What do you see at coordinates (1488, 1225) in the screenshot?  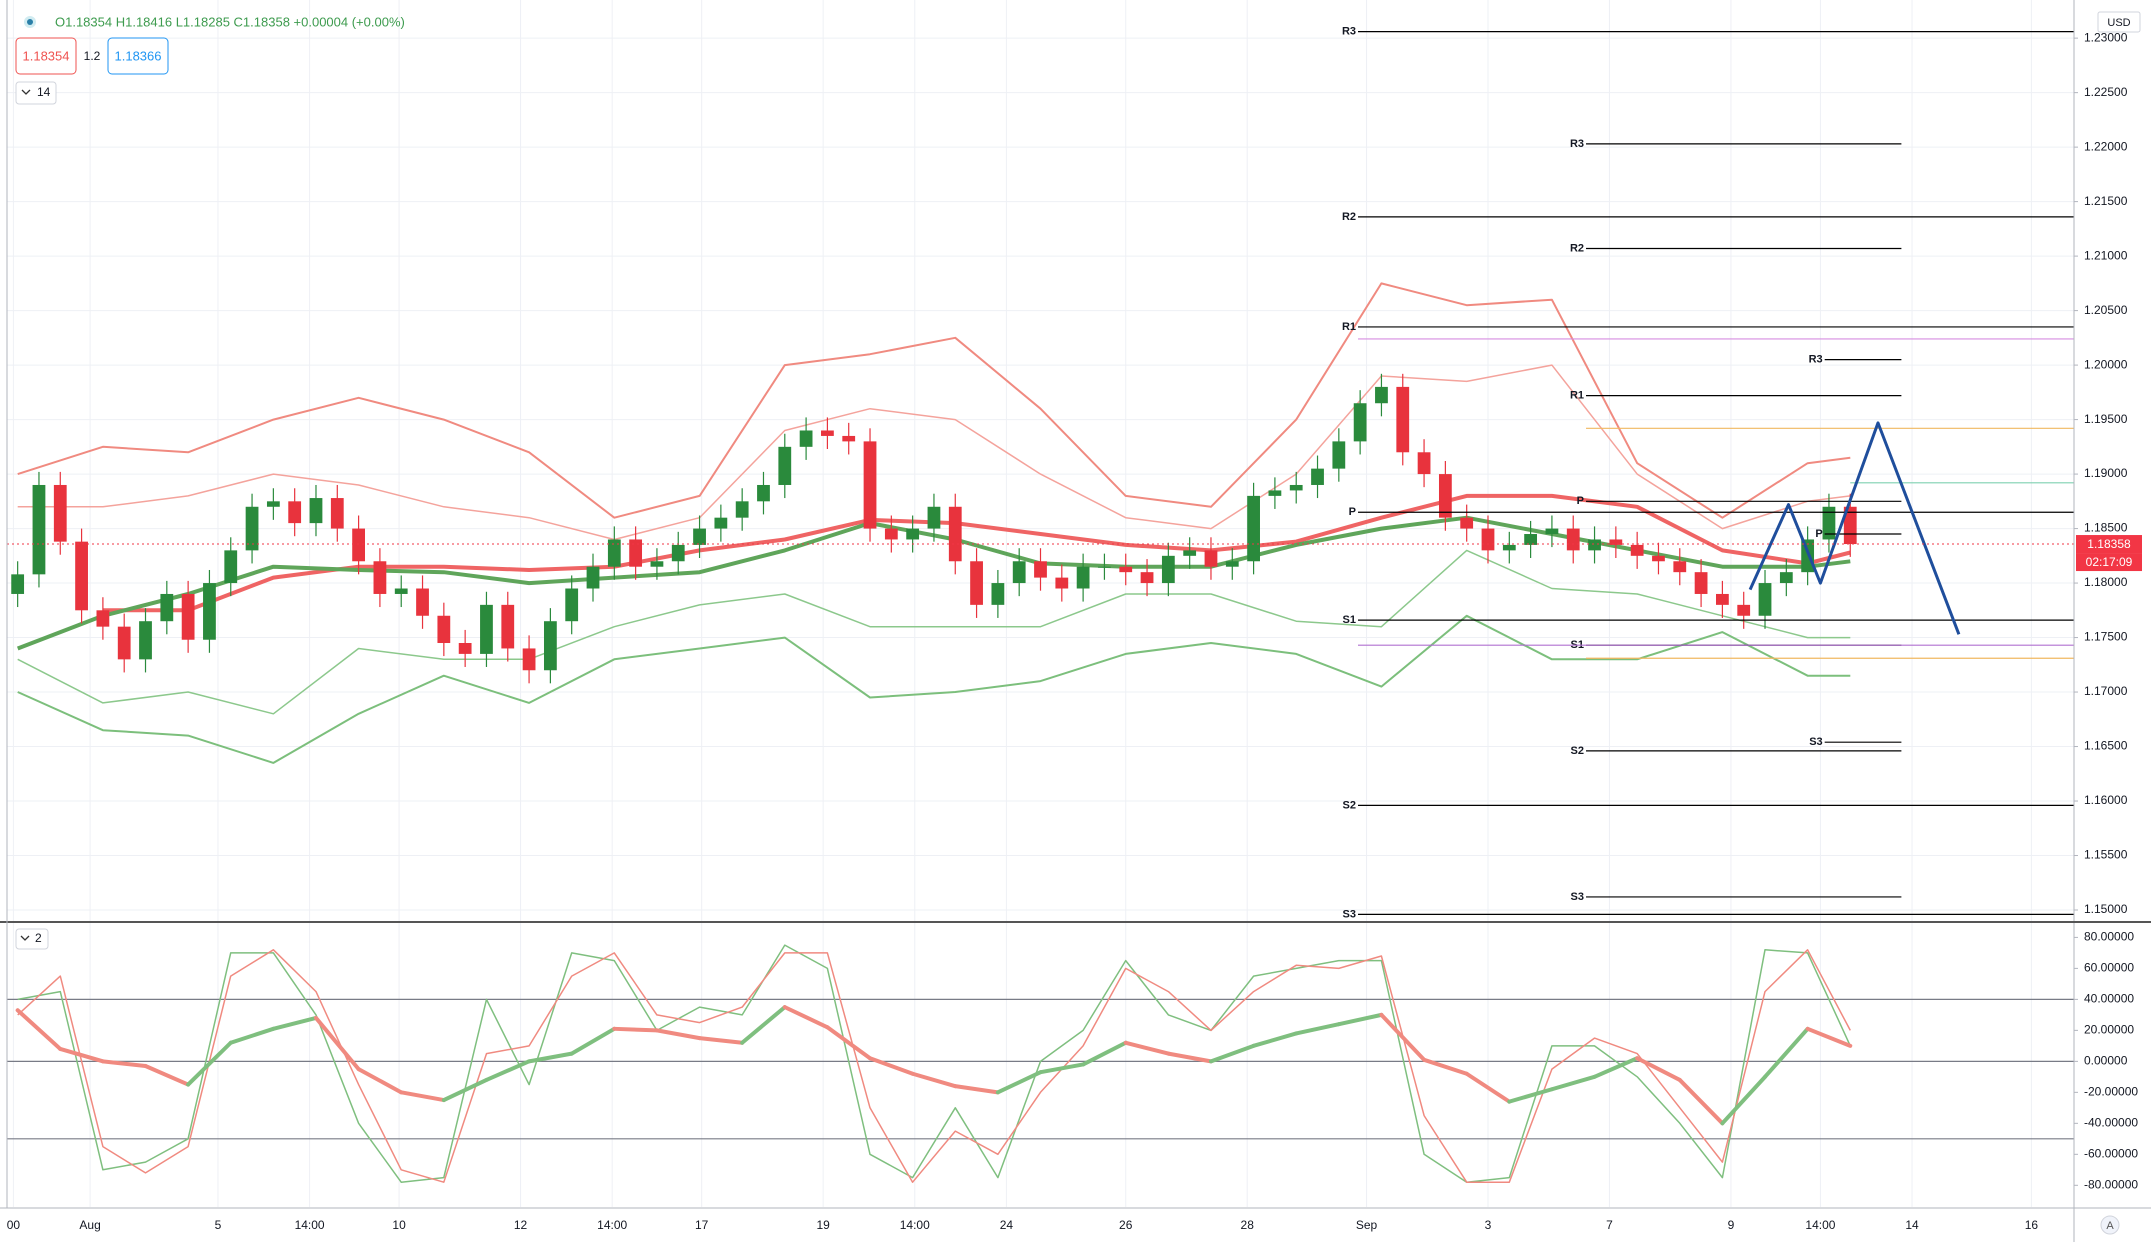 I see `x-tick-label: 3` at bounding box center [1488, 1225].